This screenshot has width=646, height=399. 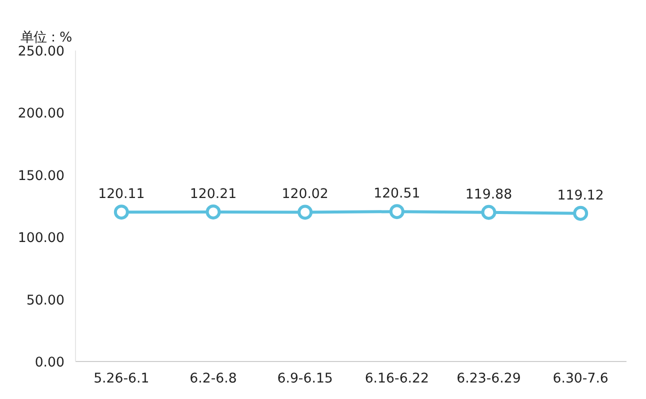 I want to click on data-label: 119.88, so click(x=488, y=194).